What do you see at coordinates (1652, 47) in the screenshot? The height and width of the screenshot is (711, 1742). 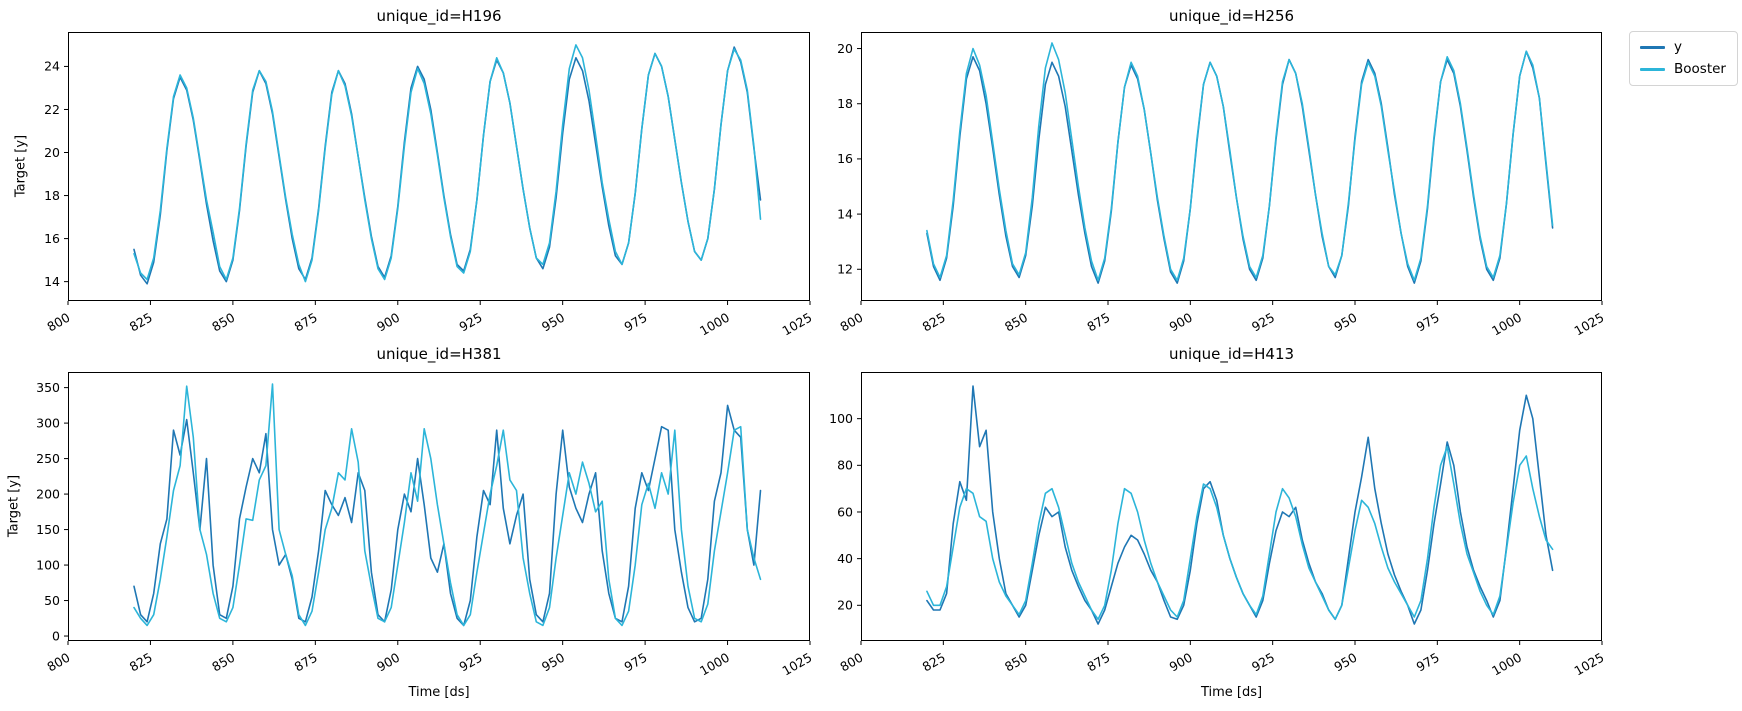 I see `legend-line-y-icon` at bounding box center [1652, 47].